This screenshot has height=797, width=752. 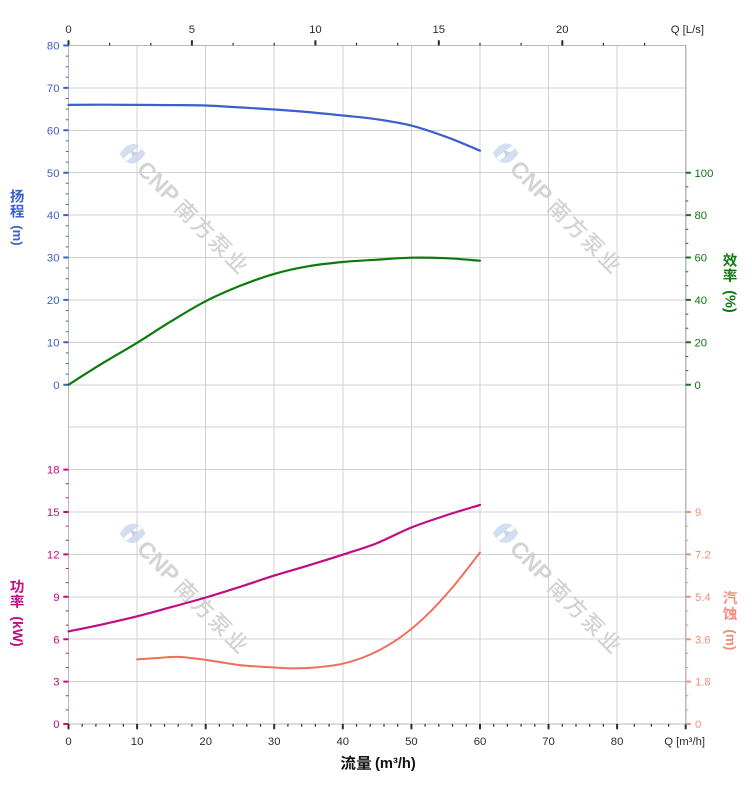 What do you see at coordinates (395, 764) in the screenshot?
I see `svg-text: (m³/h)` at bounding box center [395, 764].